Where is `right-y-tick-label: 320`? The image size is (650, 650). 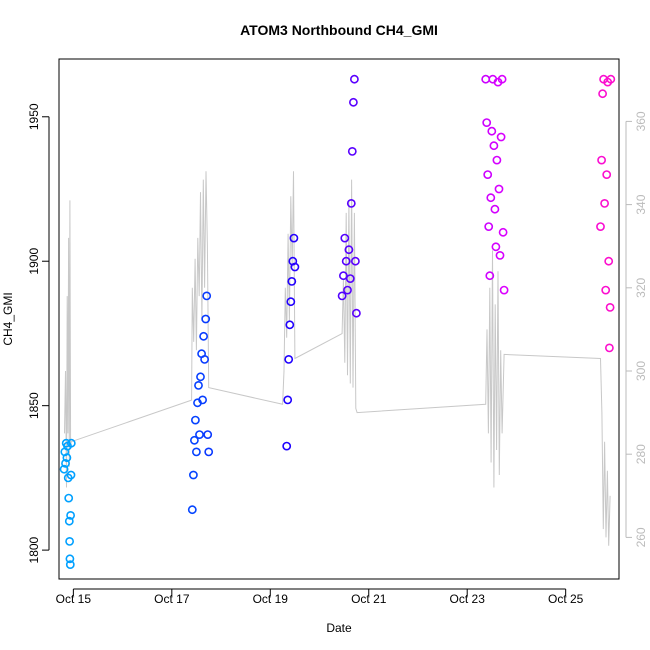
right-y-tick-label: 320 is located at coordinates (641, 287).